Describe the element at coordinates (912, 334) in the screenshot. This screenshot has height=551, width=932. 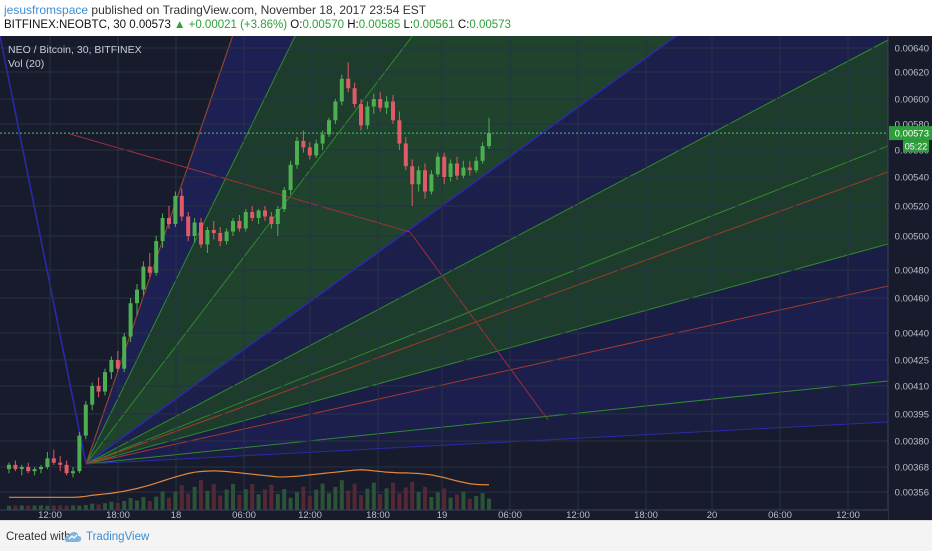
I see `price-tick-label: 0.00440` at that location.